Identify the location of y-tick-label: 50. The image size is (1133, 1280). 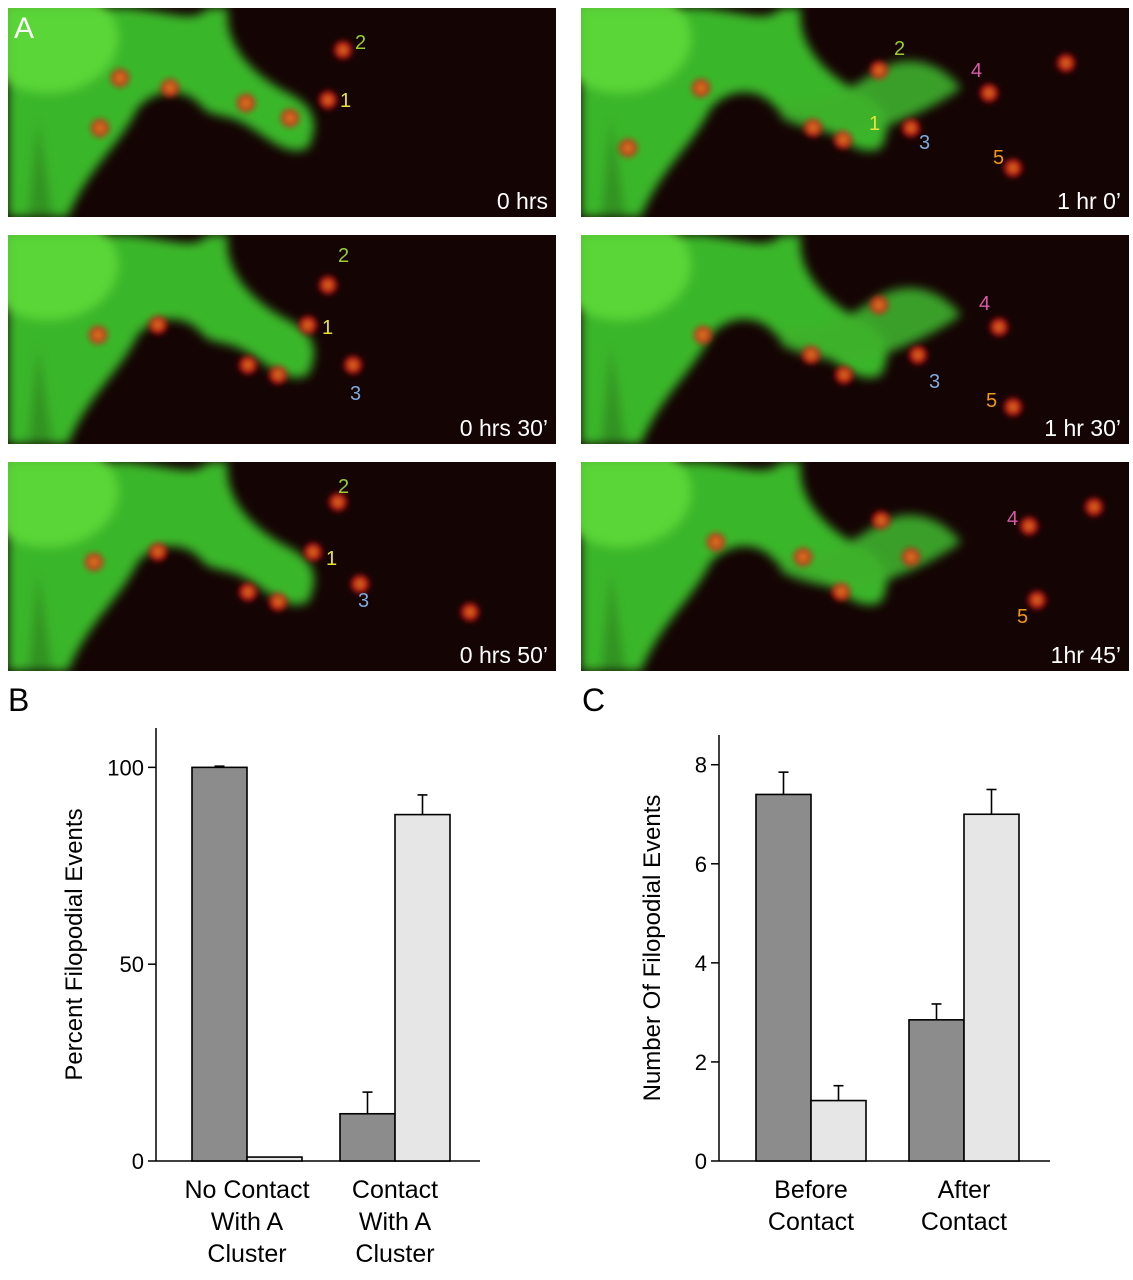
(132, 964).